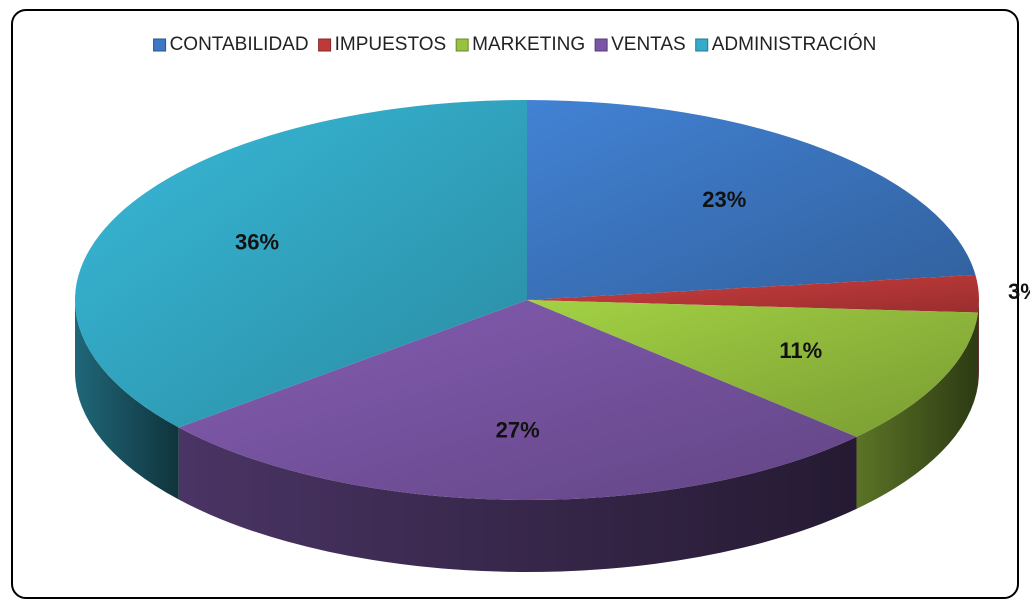 This screenshot has height=610, width=1030. I want to click on legend-label: IMPUESTOS, so click(391, 44).